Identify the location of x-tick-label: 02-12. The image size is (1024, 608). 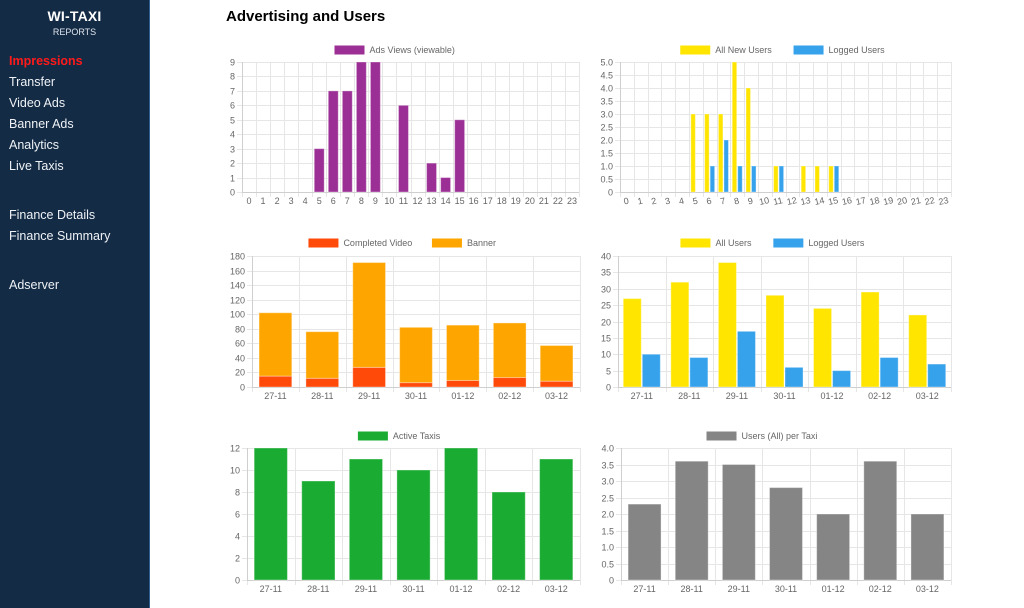
(508, 589).